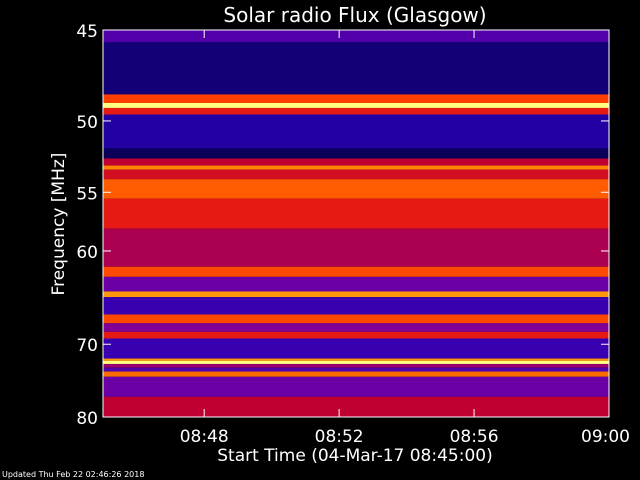  Describe the element at coordinates (354, 456) in the screenshot. I see `x-axis-label: Start Time (04-Mar-17 08:45:00)` at that location.